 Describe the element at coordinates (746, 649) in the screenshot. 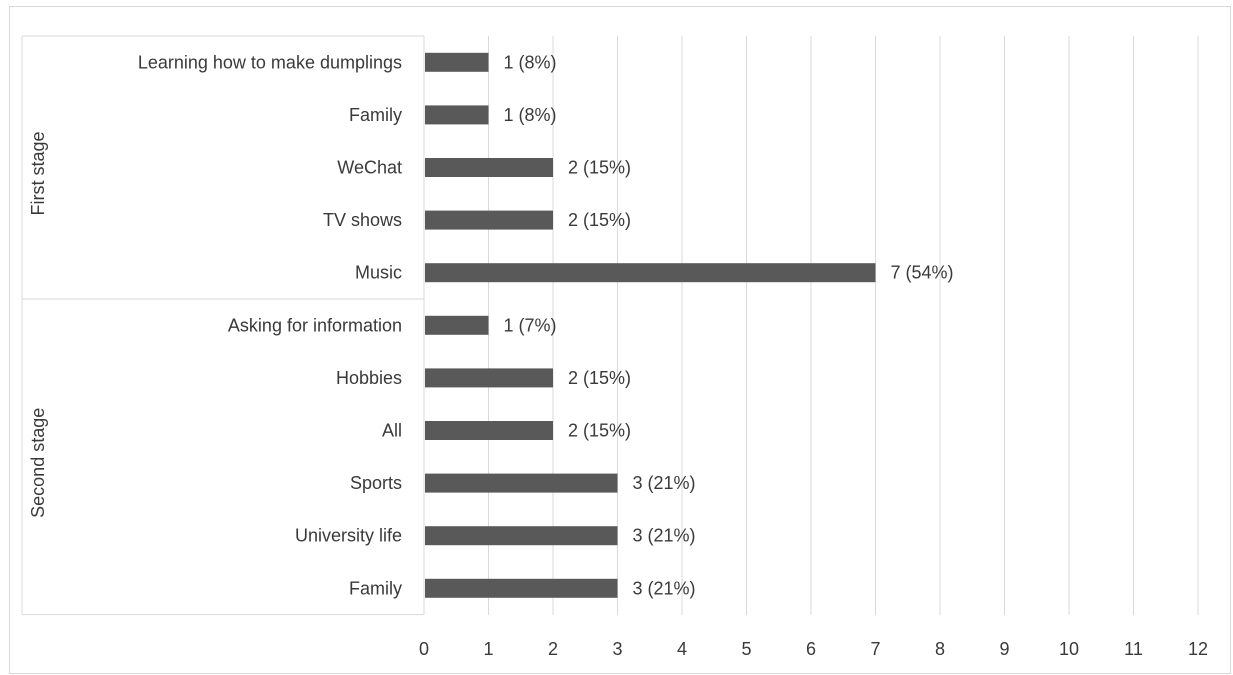

I see `x-tick-label: 5` at that location.